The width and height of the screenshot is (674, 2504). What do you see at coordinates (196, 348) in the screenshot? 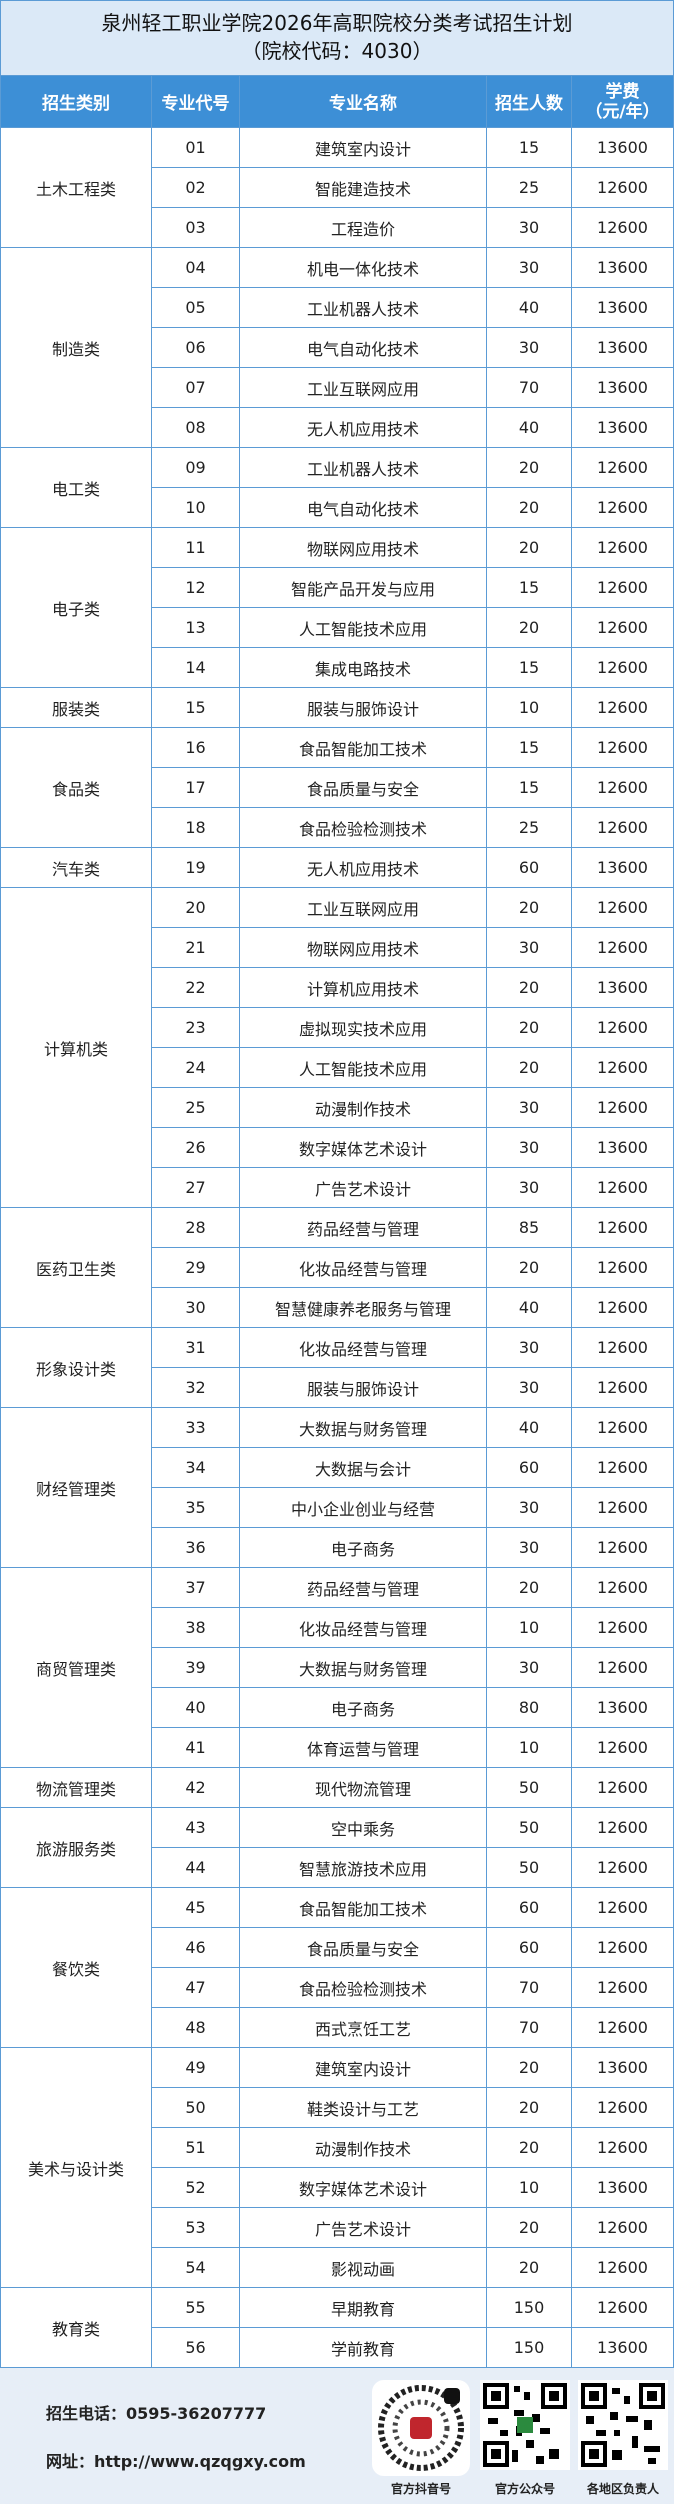
I see `major-code: 06` at bounding box center [196, 348].